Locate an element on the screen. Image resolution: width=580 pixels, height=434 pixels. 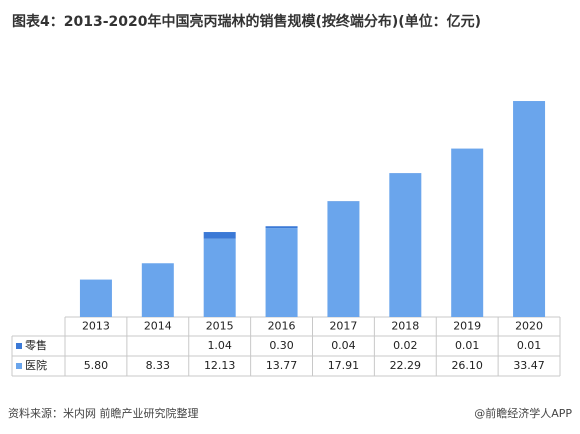
value-label: 13.77 is located at coordinates (282, 365).